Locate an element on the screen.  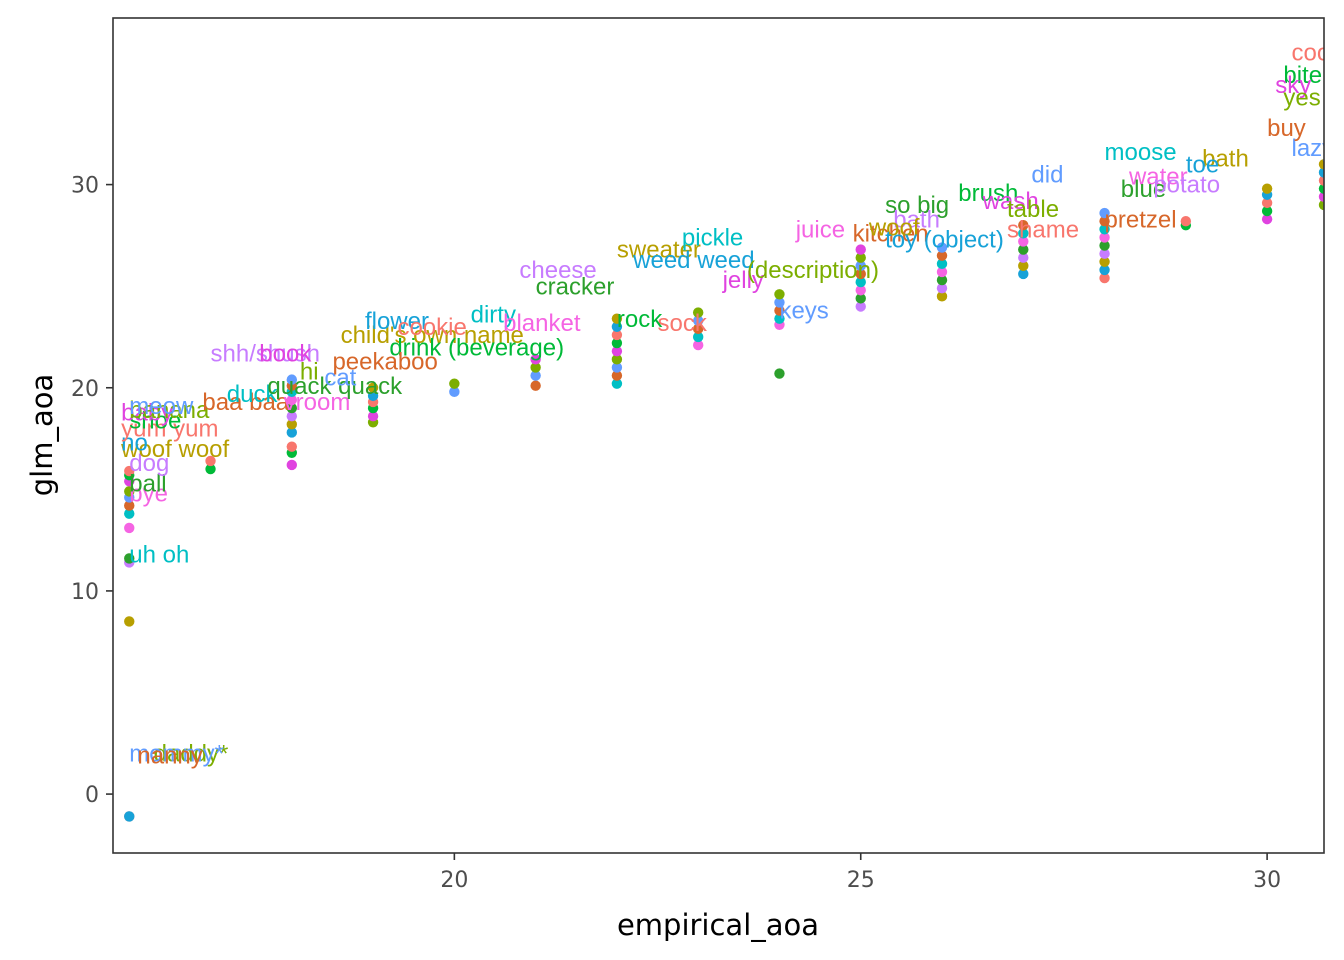
y-tick-label: 10 is located at coordinates (85, 592).